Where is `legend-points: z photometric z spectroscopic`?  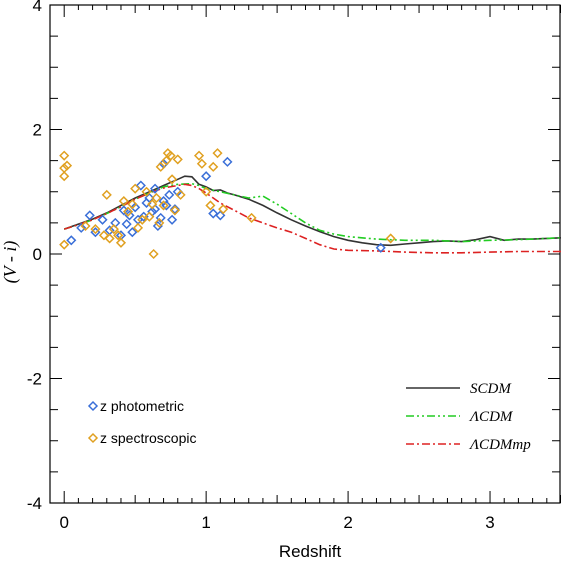 legend-points: z photometric z spectroscopic is located at coordinates (141, 422).